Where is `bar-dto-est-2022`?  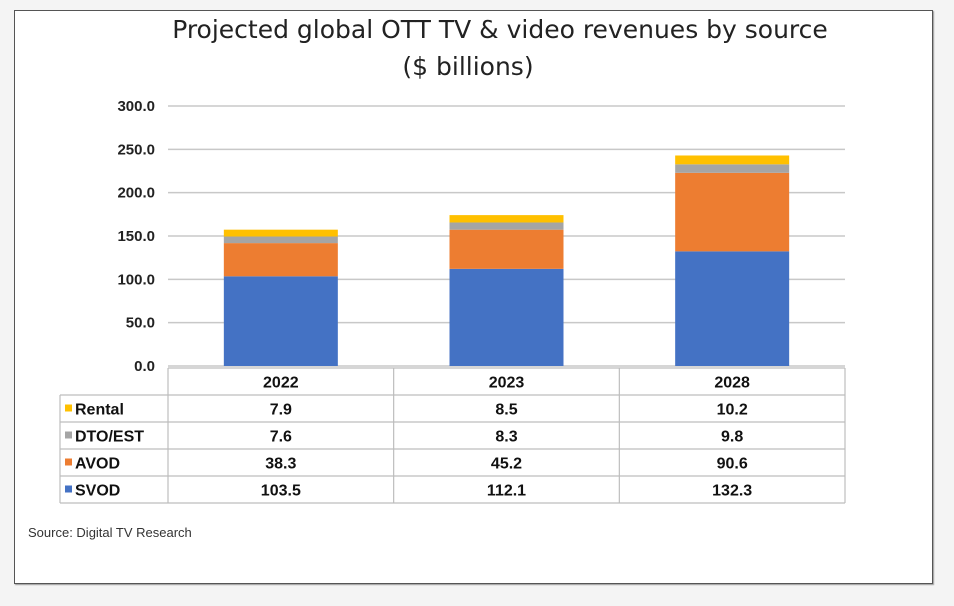
bar-dto-est-2022 is located at coordinates (280, 240).